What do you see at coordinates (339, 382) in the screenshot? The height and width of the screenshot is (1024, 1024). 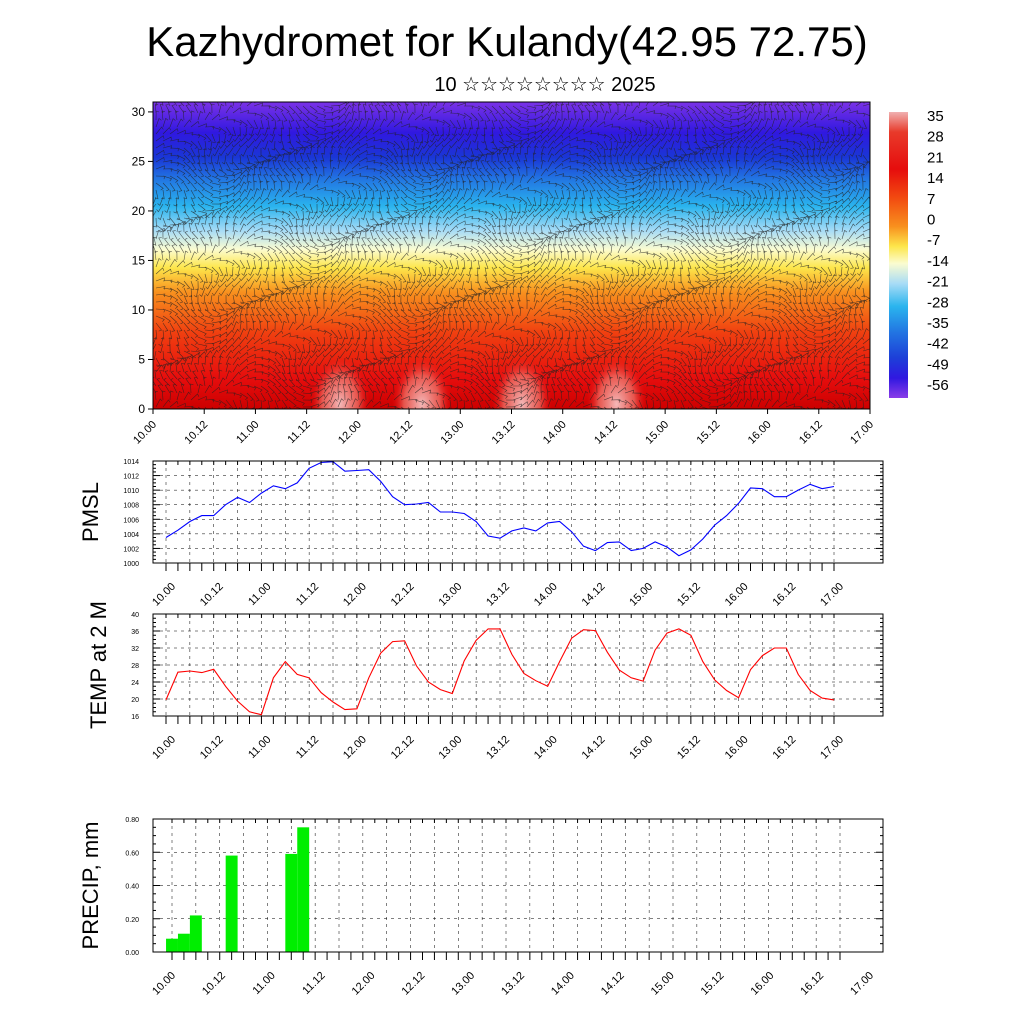 I see `warm-anomaly` at bounding box center [339, 382].